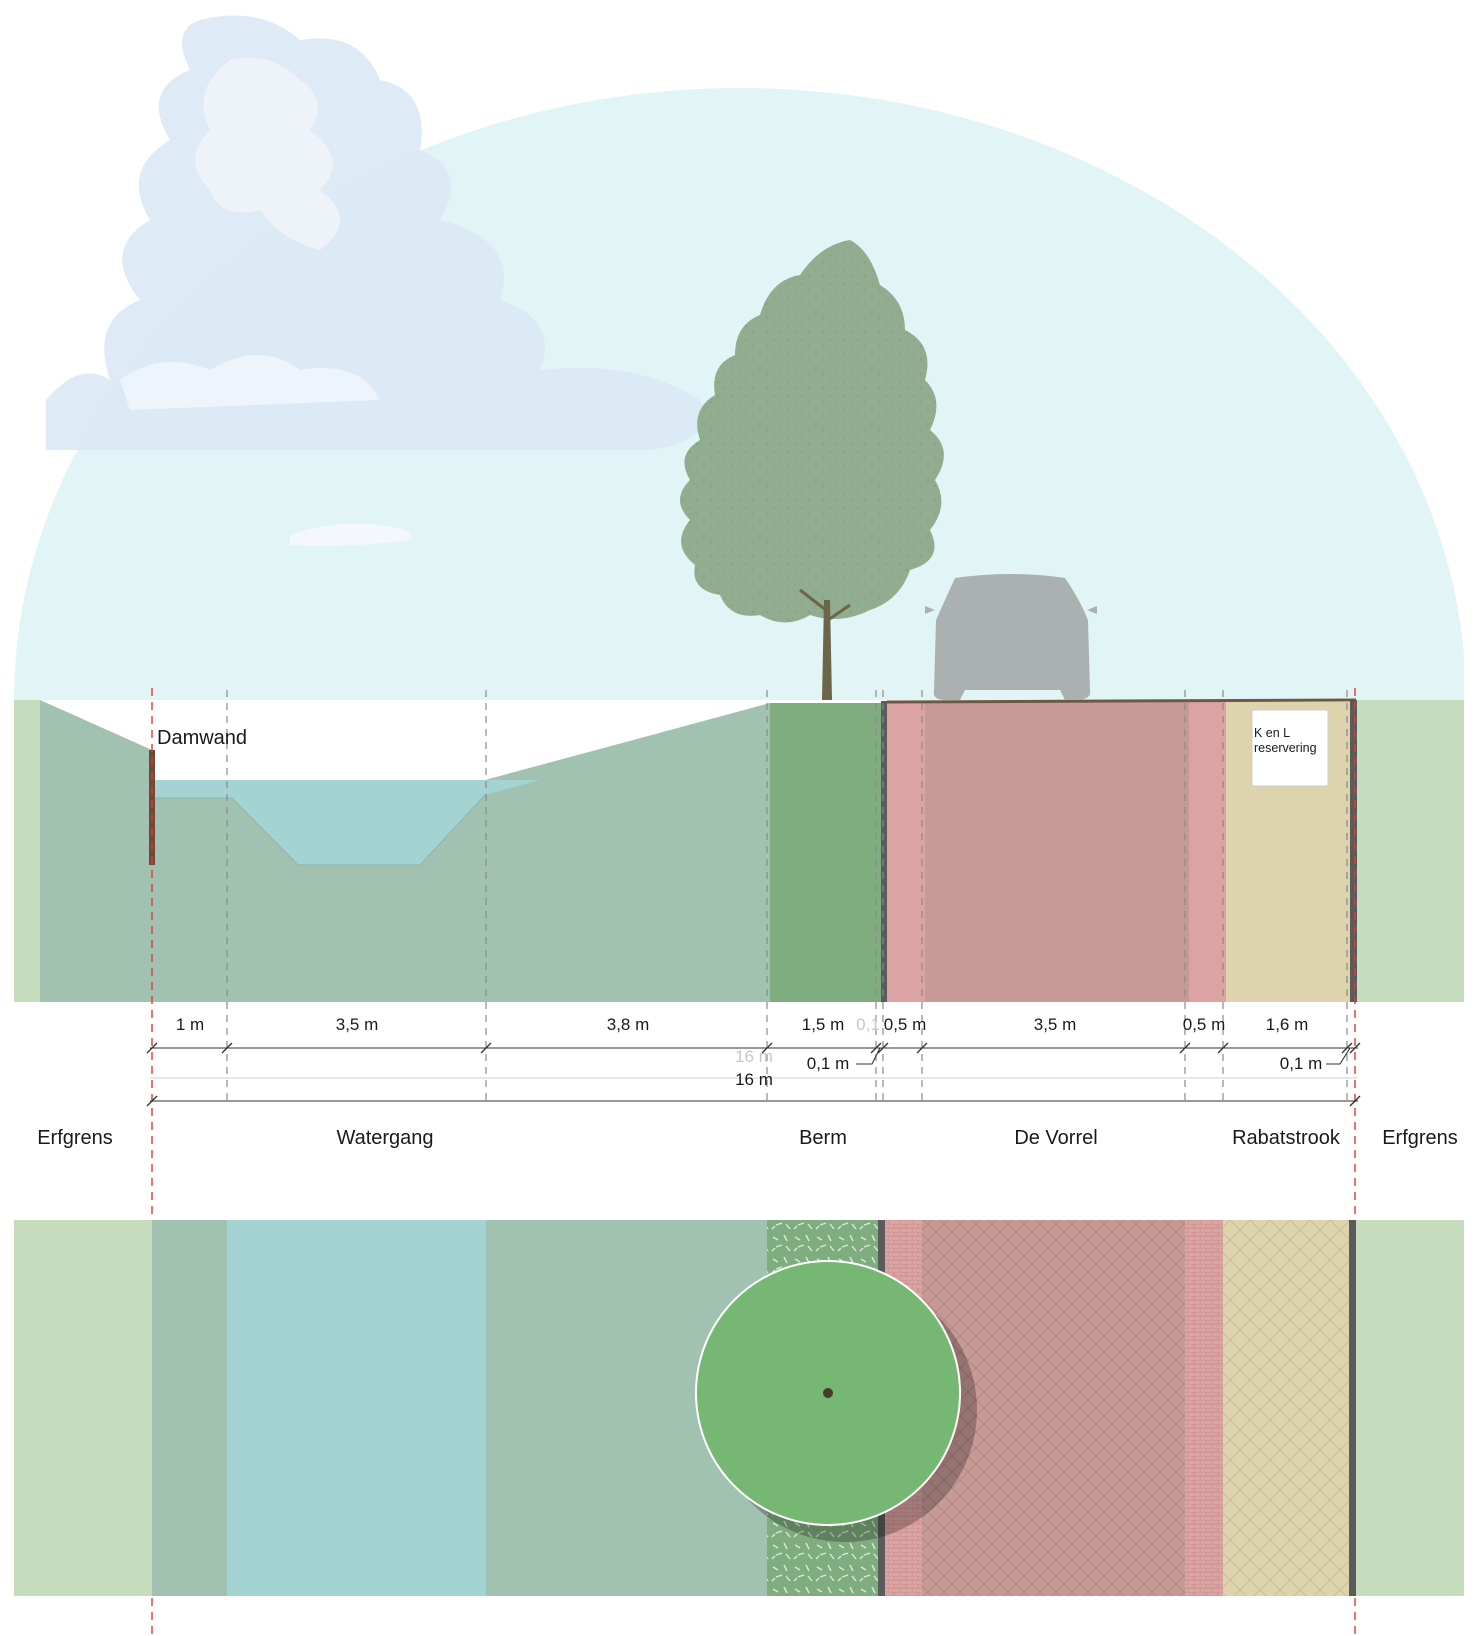 Image resolution: width=1478 pixels, height=1636 pixels. What do you see at coordinates (1410, 1408) in the screenshot?
I see `plan-erfgrens-right` at bounding box center [1410, 1408].